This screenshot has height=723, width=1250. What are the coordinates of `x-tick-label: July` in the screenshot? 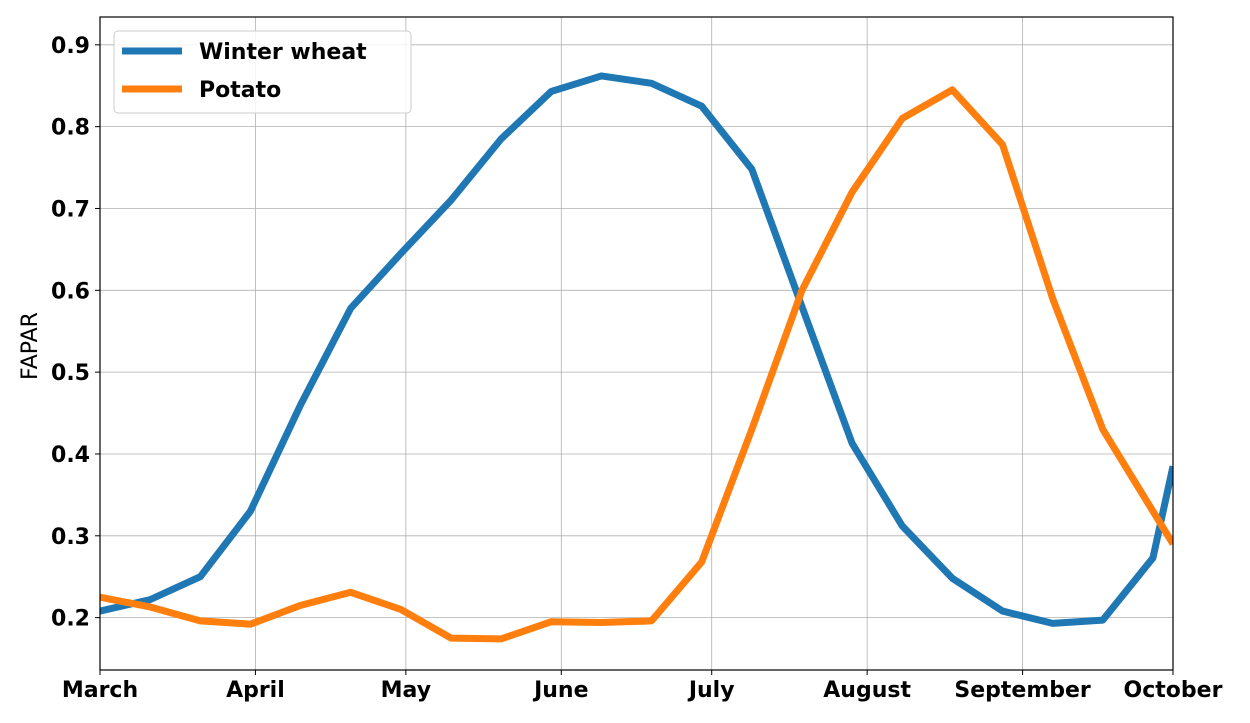 It's located at (711, 690).